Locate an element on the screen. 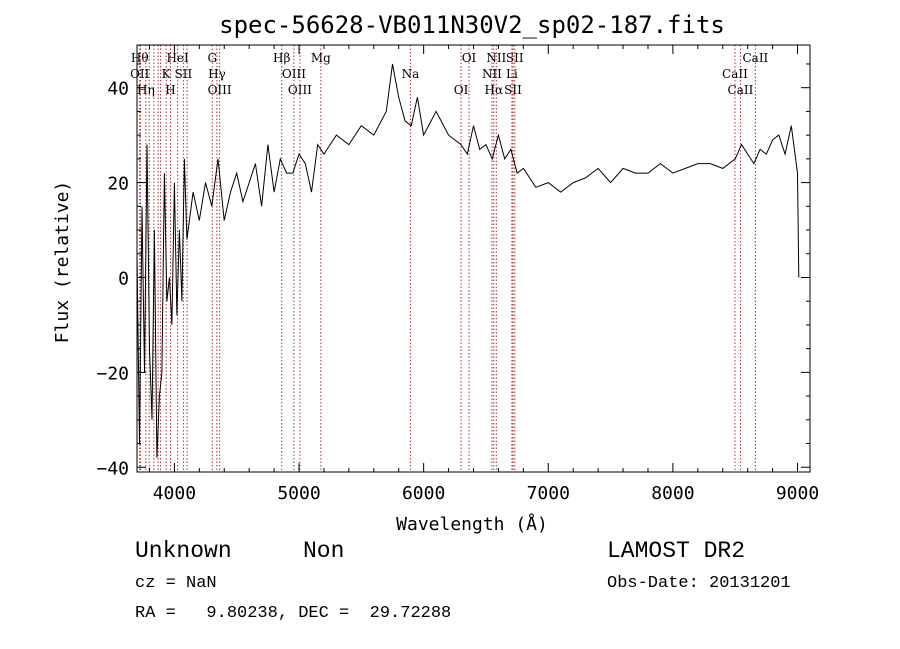  x-tick-label: 9000 is located at coordinates (797, 493).